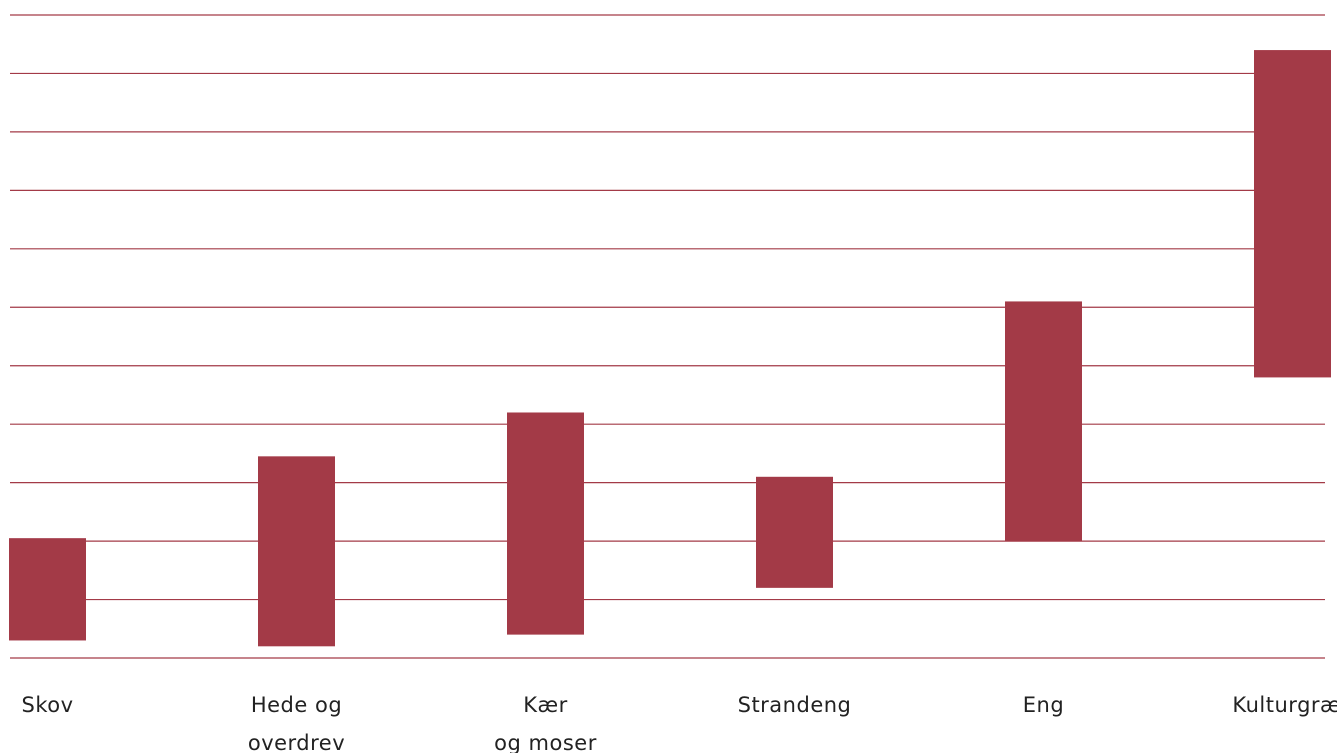 The width and height of the screenshot is (1337, 753). What do you see at coordinates (296, 742) in the screenshot?
I see `category-label: overdrev` at bounding box center [296, 742].